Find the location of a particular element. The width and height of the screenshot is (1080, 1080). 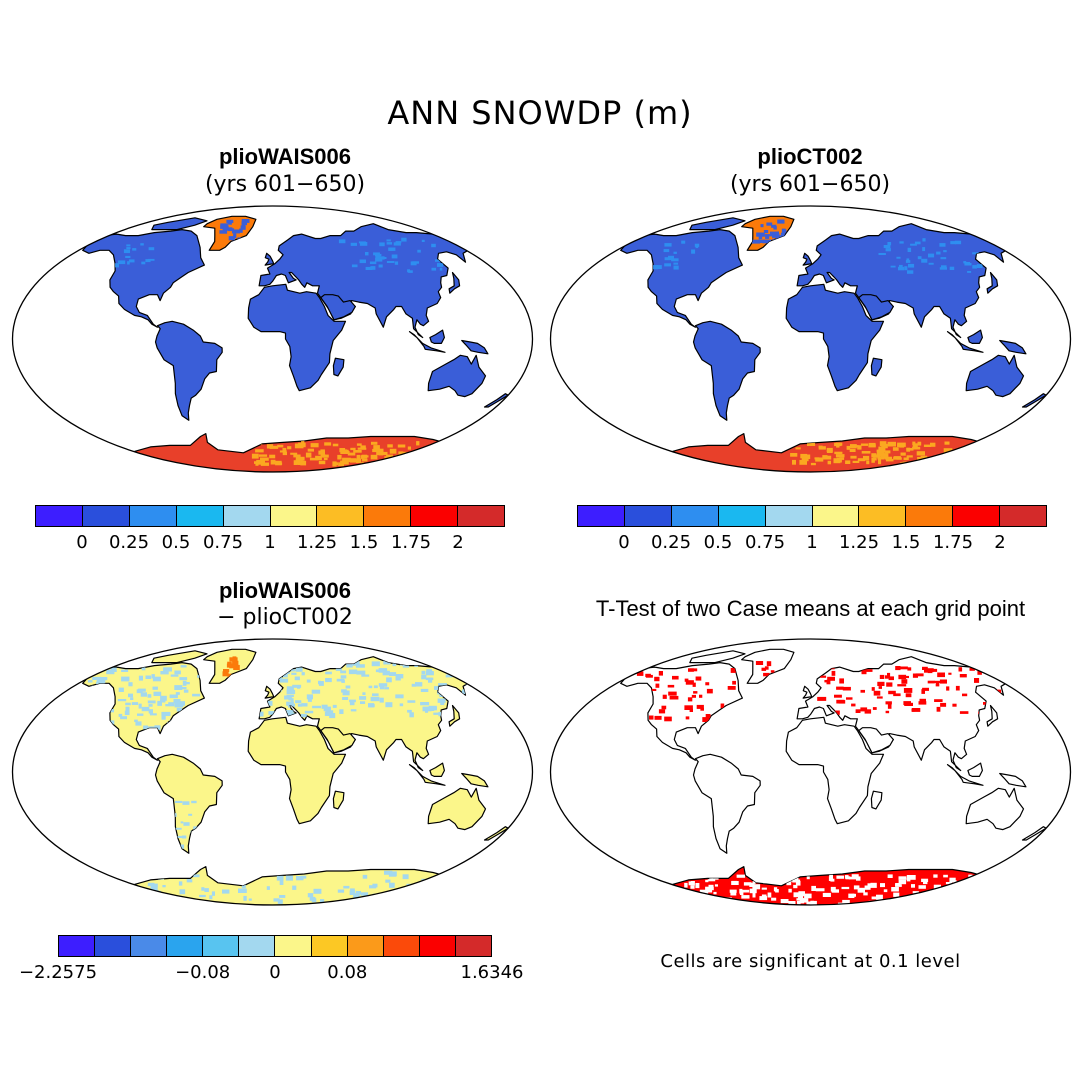

colorbar-ticks-top-right: 0 0.25 0.5 0.75 1 1.25 1.5 1.75 2 is located at coordinates (812, 544).